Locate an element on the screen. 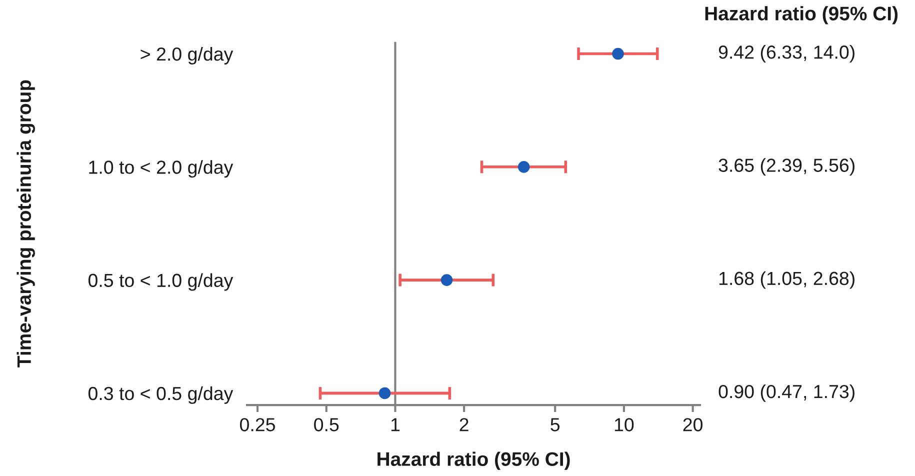 Image resolution: width=915 pixels, height=476 pixels. y-axis-title: Time-varying proteinuria group is located at coordinates (25, 224).